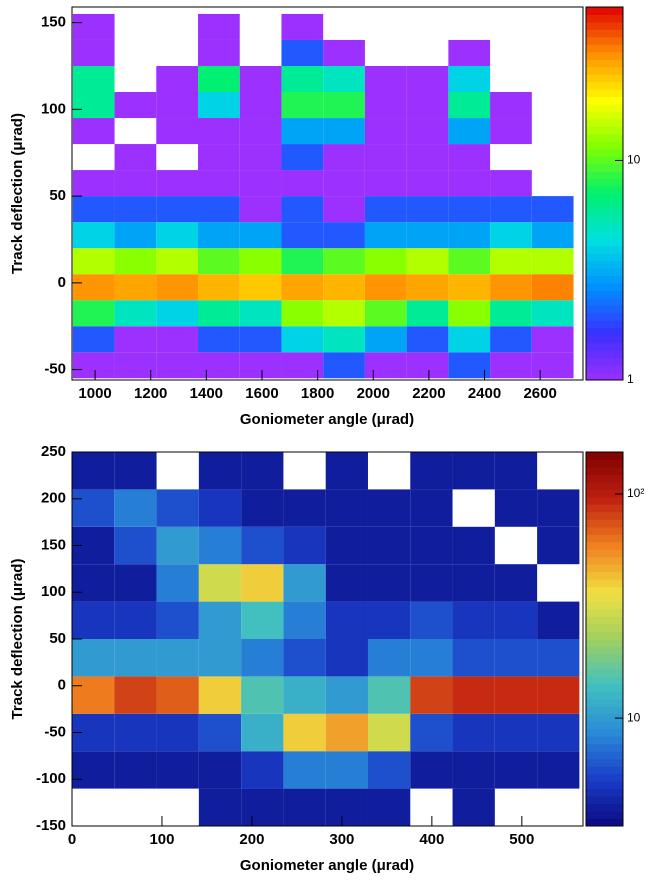 This screenshot has width=647, height=887. What do you see at coordinates (630, 379) in the screenshot?
I see `colorbar-tick-label: 1` at bounding box center [630, 379].